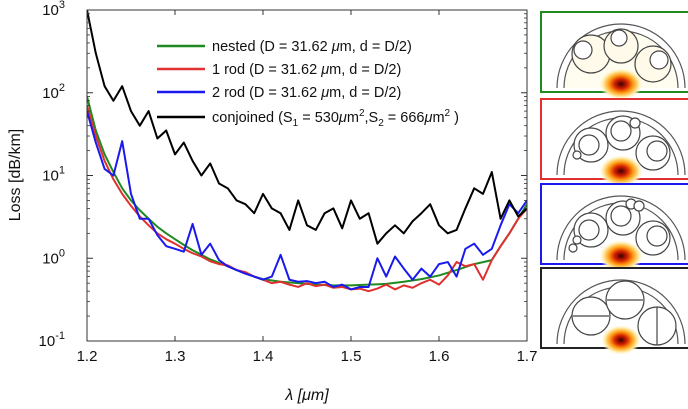  I want to click on x-tick-label: 1.2, so click(87, 356).